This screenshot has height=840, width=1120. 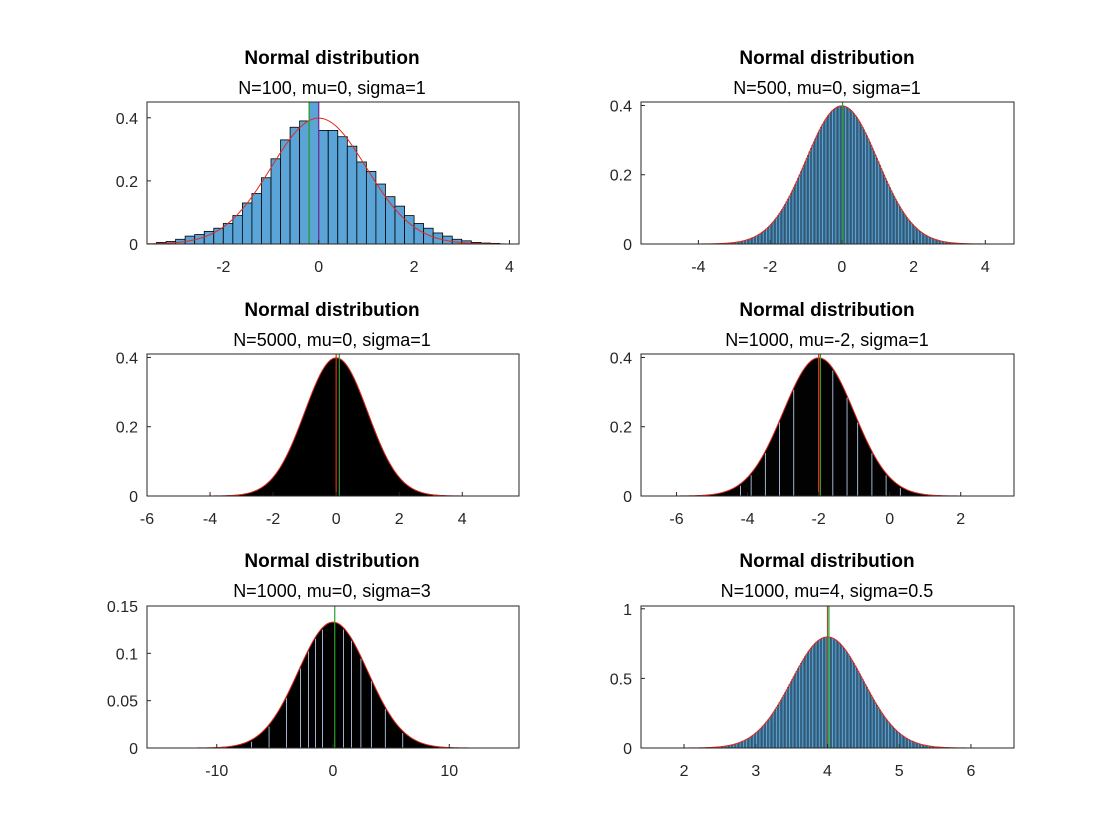 What do you see at coordinates (223, 267) in the screenshot?
I see `panel-1-xtick-label: -2` at bounding box center [223, 267].